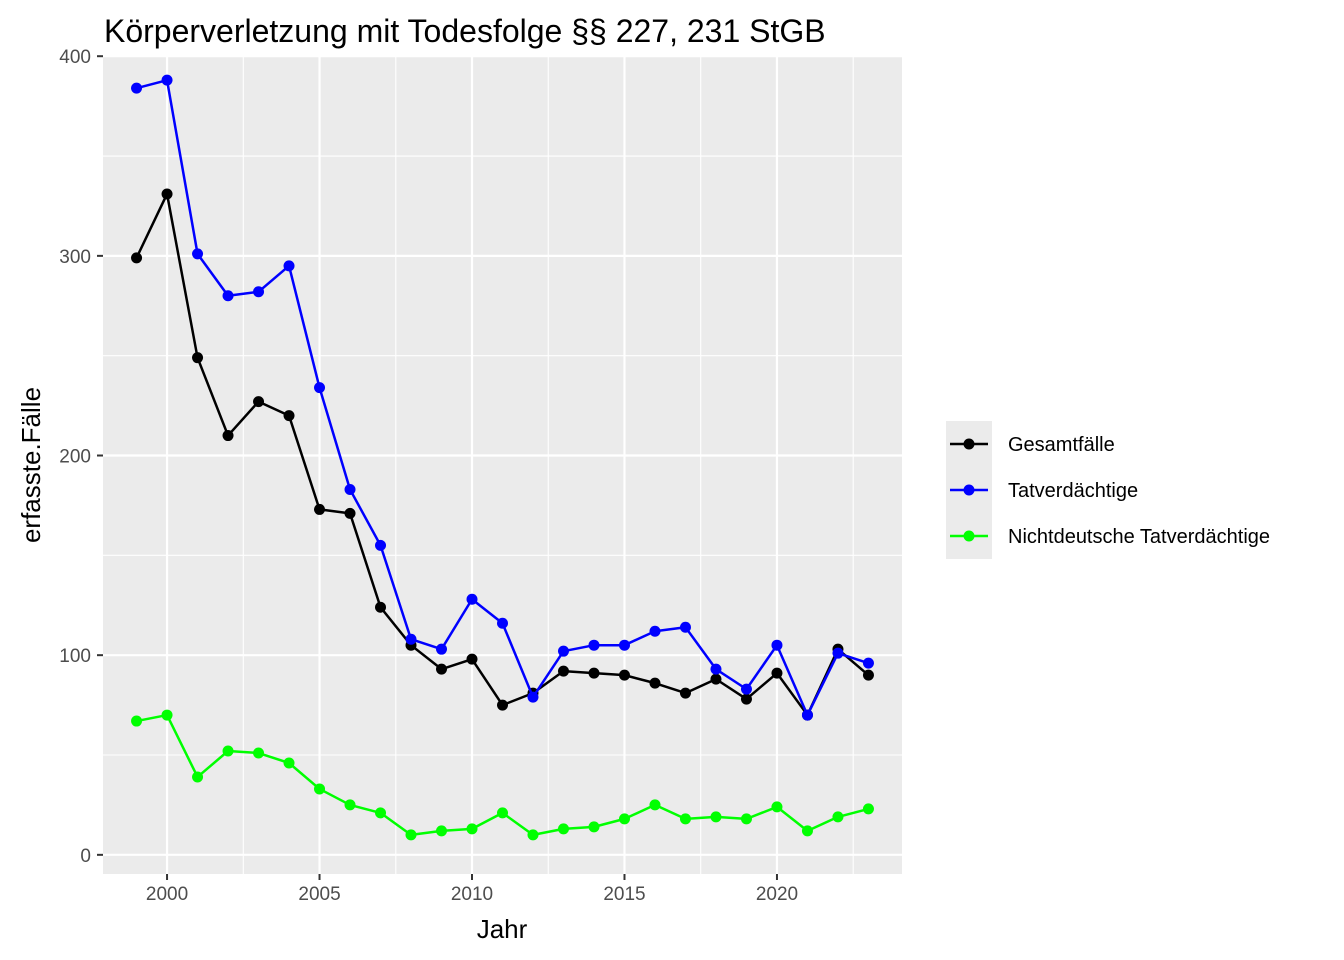  I want to click on legend-label: Nichtdeutsche Tatverdächtige, so click(1139, 537).